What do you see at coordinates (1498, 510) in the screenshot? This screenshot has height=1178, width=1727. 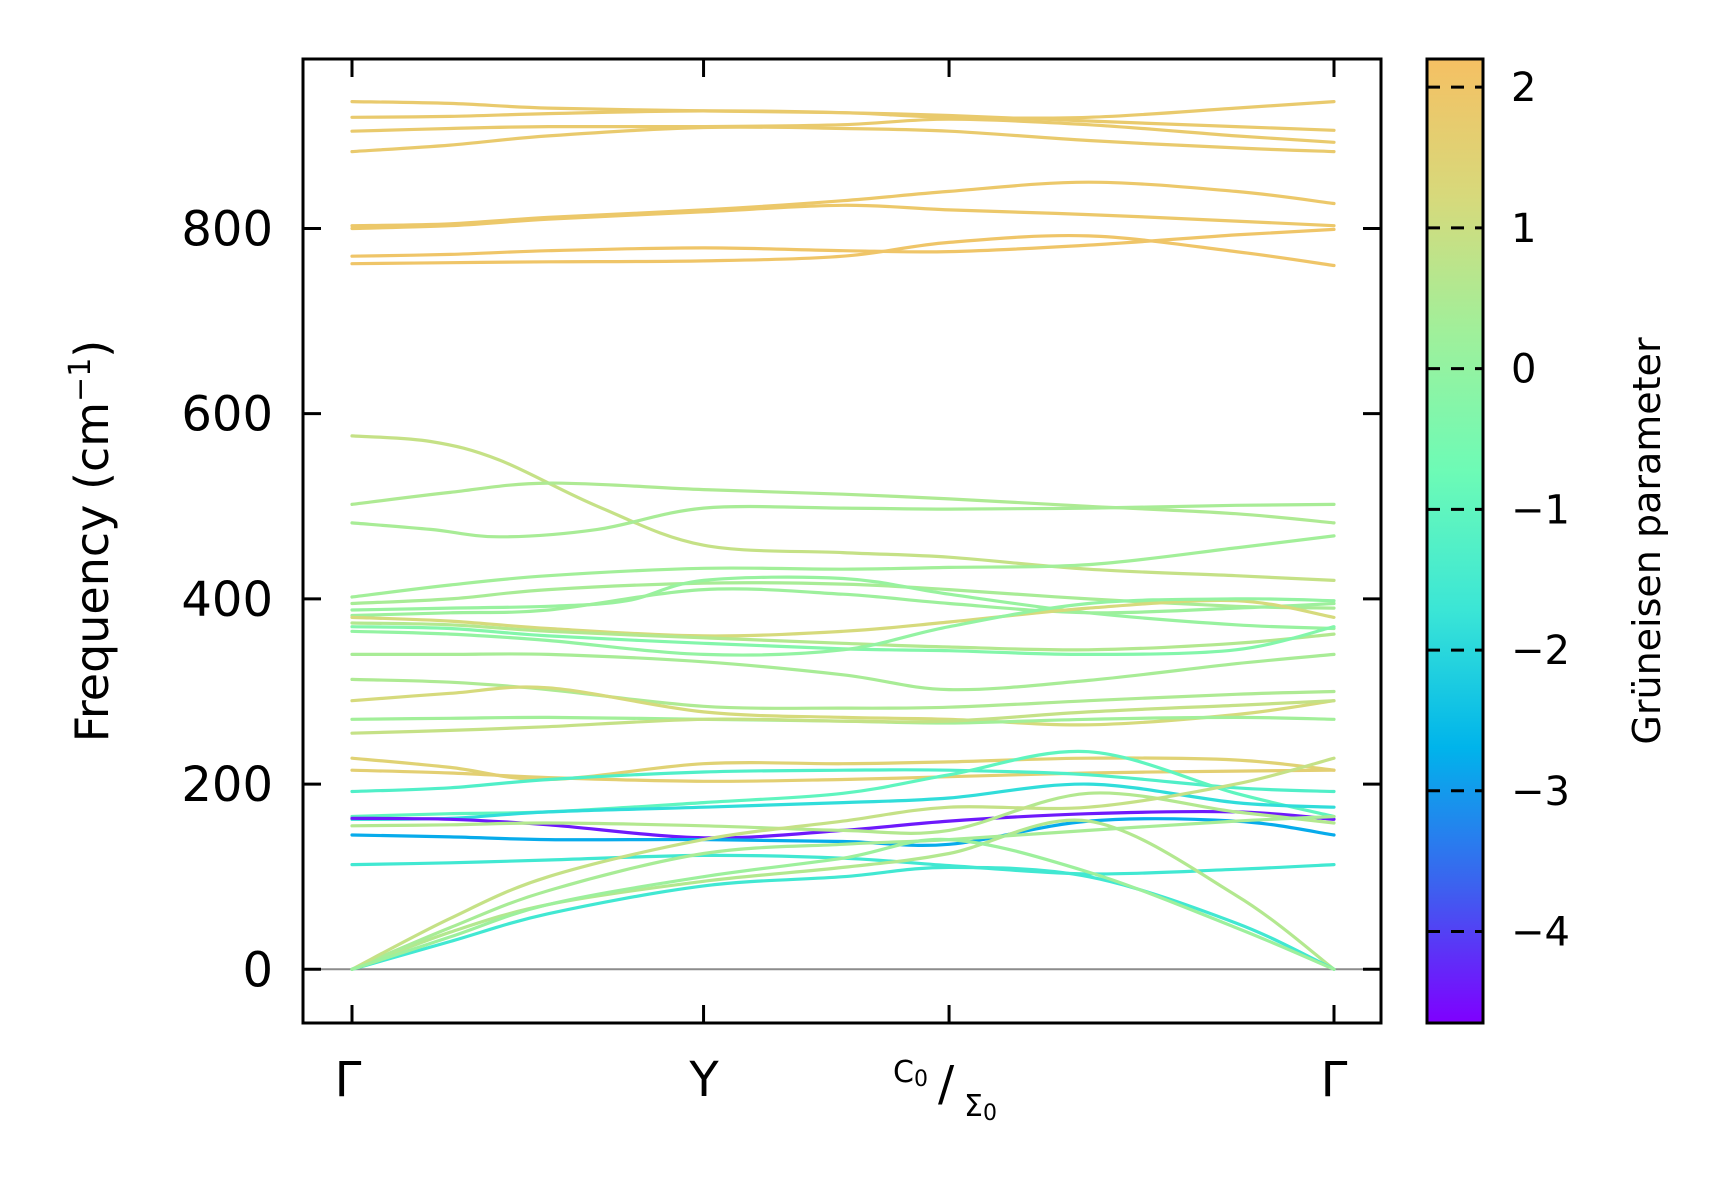 I see `colorbar-ticks: 2 1 0 −1 −2 −3 −4` at bounding box center [1498, 510].